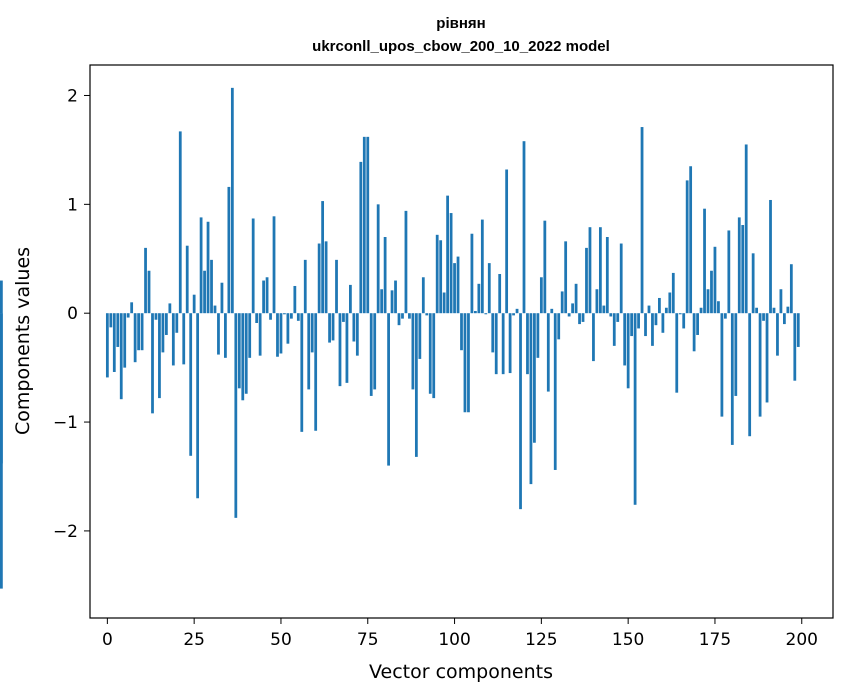  I want to click on x-tick-label: 0, so click(107, 640).